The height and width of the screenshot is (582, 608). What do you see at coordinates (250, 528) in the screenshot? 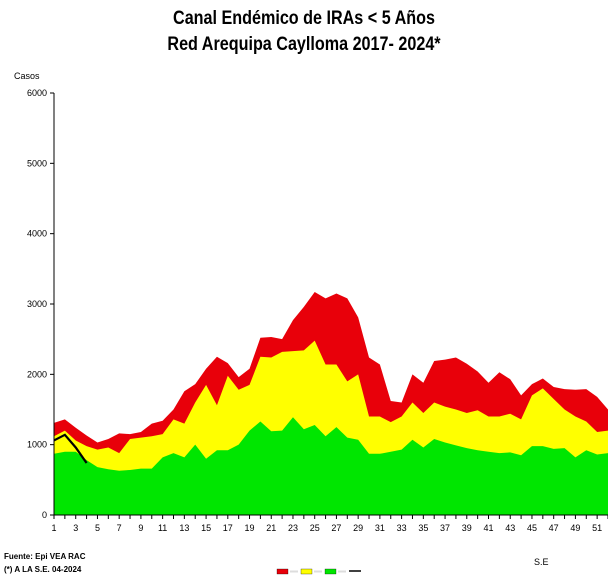
I see `x-tick-label: 19` at bounding box center [250, 528].